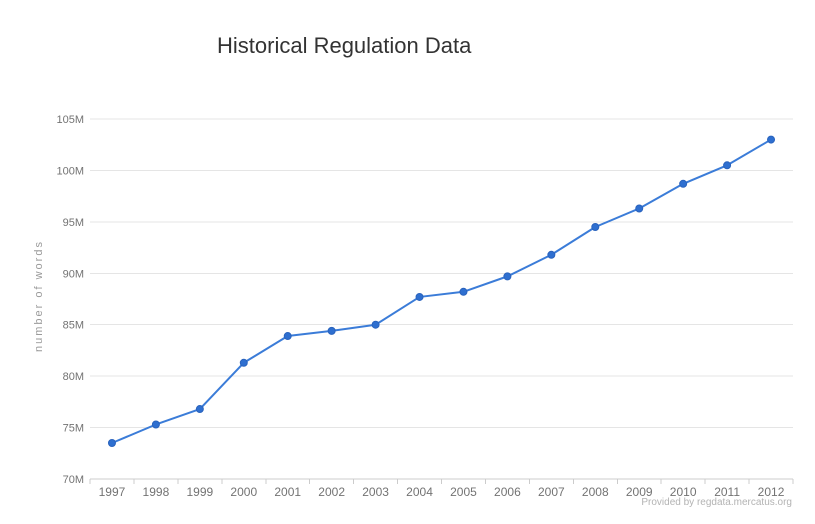 The width and height of the screenshot is (815, 524). I want to click on x-axis-tick-label: 2002, so click(331, 492).